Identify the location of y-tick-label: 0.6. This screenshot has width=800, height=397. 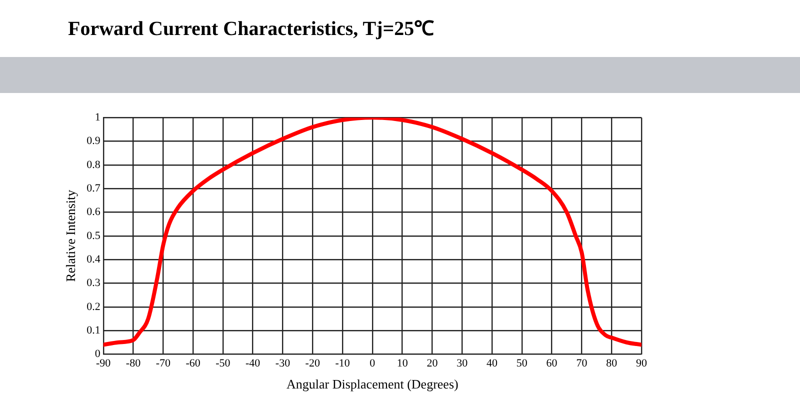
(93, 212).